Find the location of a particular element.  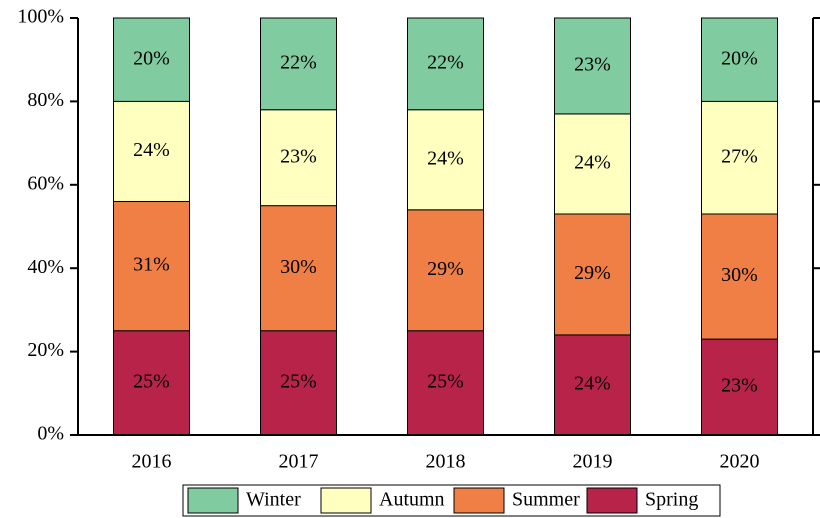

data-label: 31% is located at coordinates (151, 265).